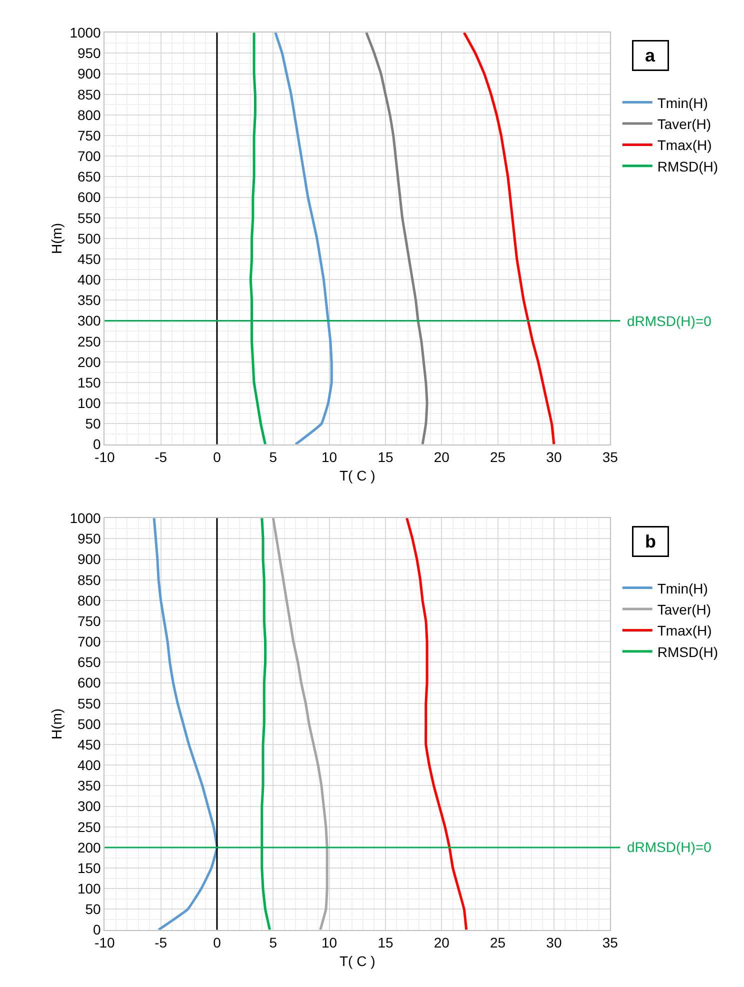  Describe the element at coordinates (650, 56) in the screenshot. I see `text: a` at that location.